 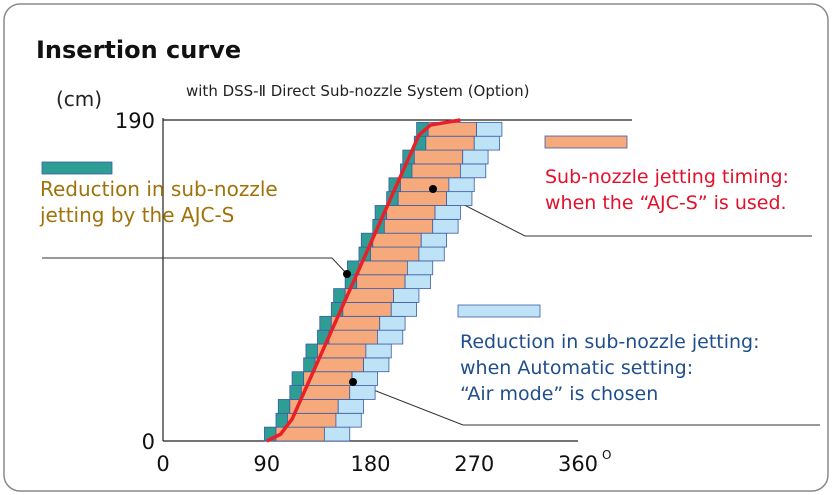 I want to click on legend-label: “Air mode” is chosen, so click(x=559, y=394).